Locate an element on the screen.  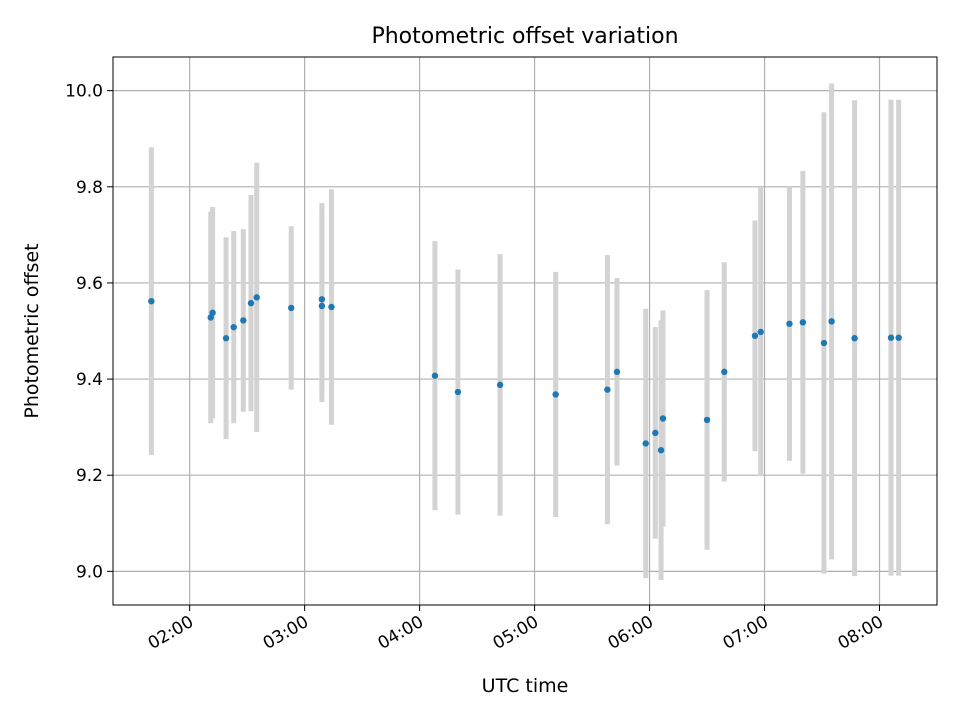
x-axis-label: UTC time is located at coordinates (525, 686).